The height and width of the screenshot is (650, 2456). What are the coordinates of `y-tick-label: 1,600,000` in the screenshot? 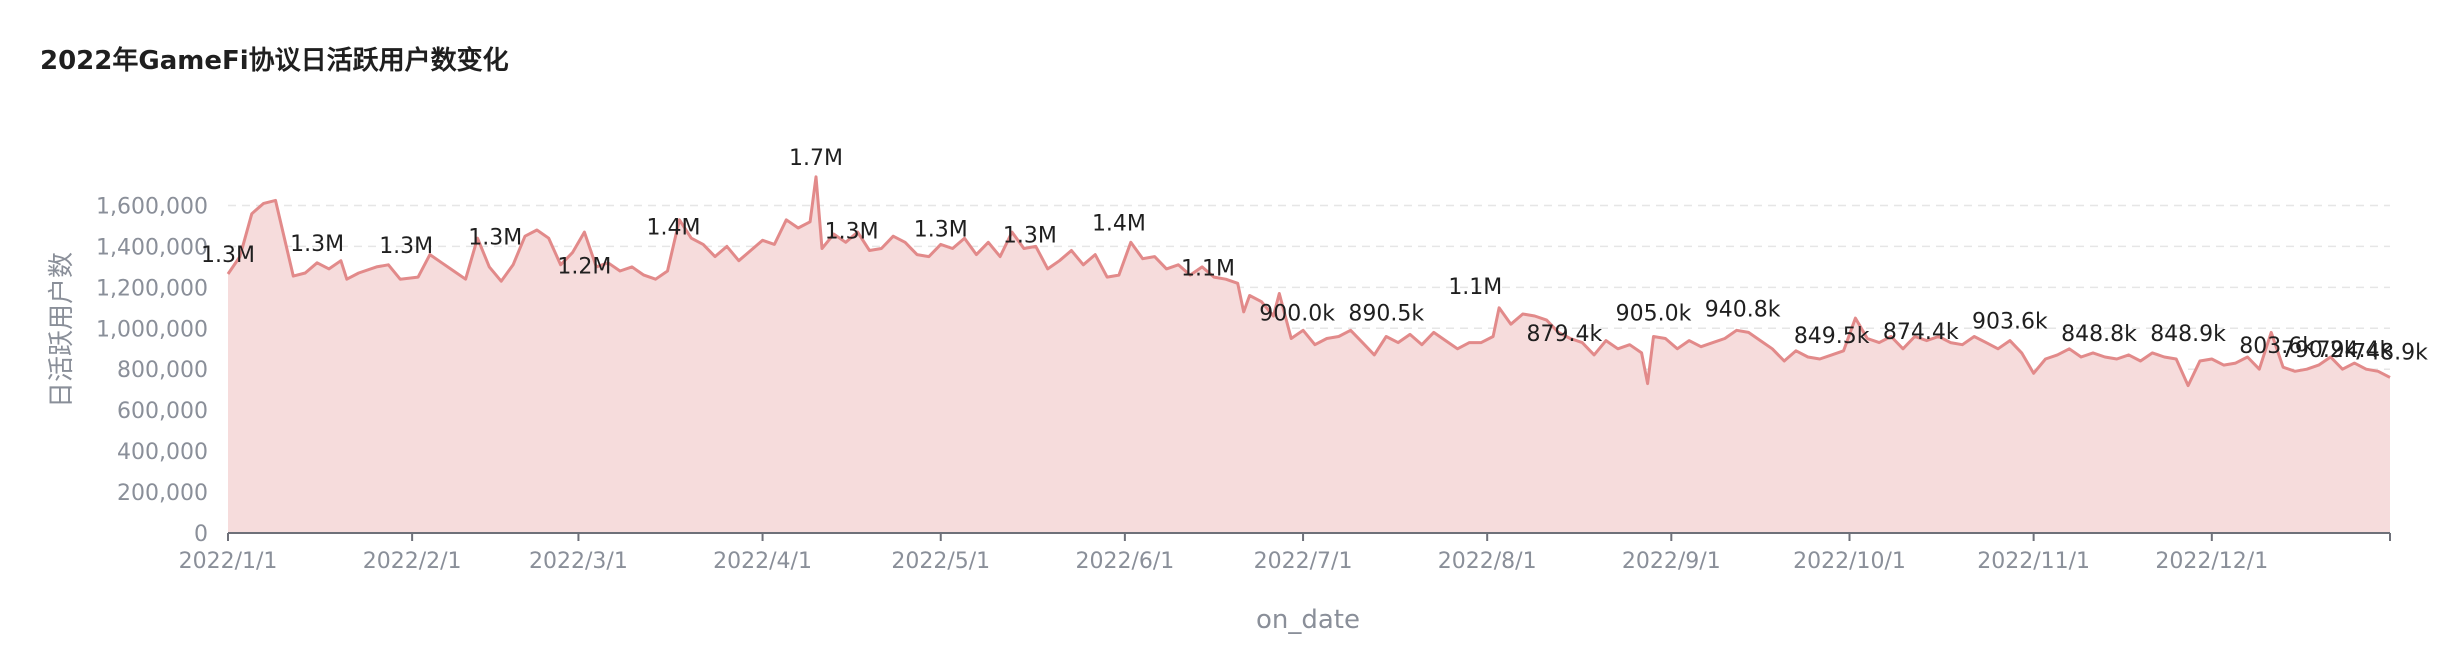 It's located at (152, 206).